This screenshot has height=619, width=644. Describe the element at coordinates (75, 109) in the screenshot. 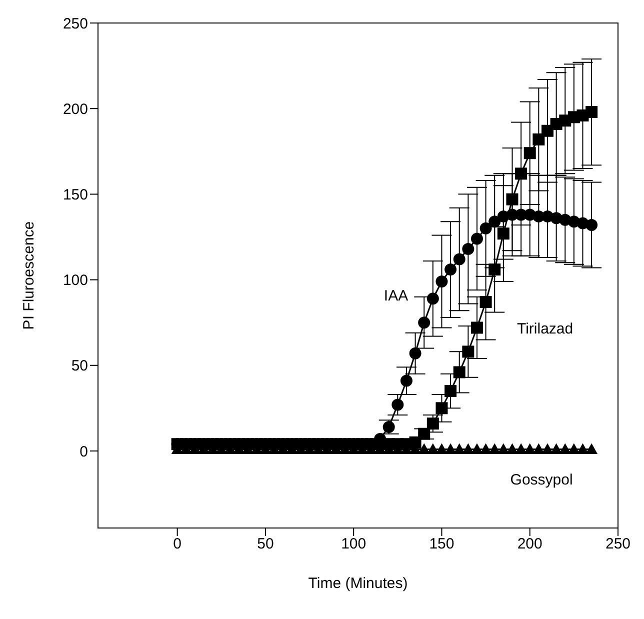

I see `y-tick-label: 200` at that location.